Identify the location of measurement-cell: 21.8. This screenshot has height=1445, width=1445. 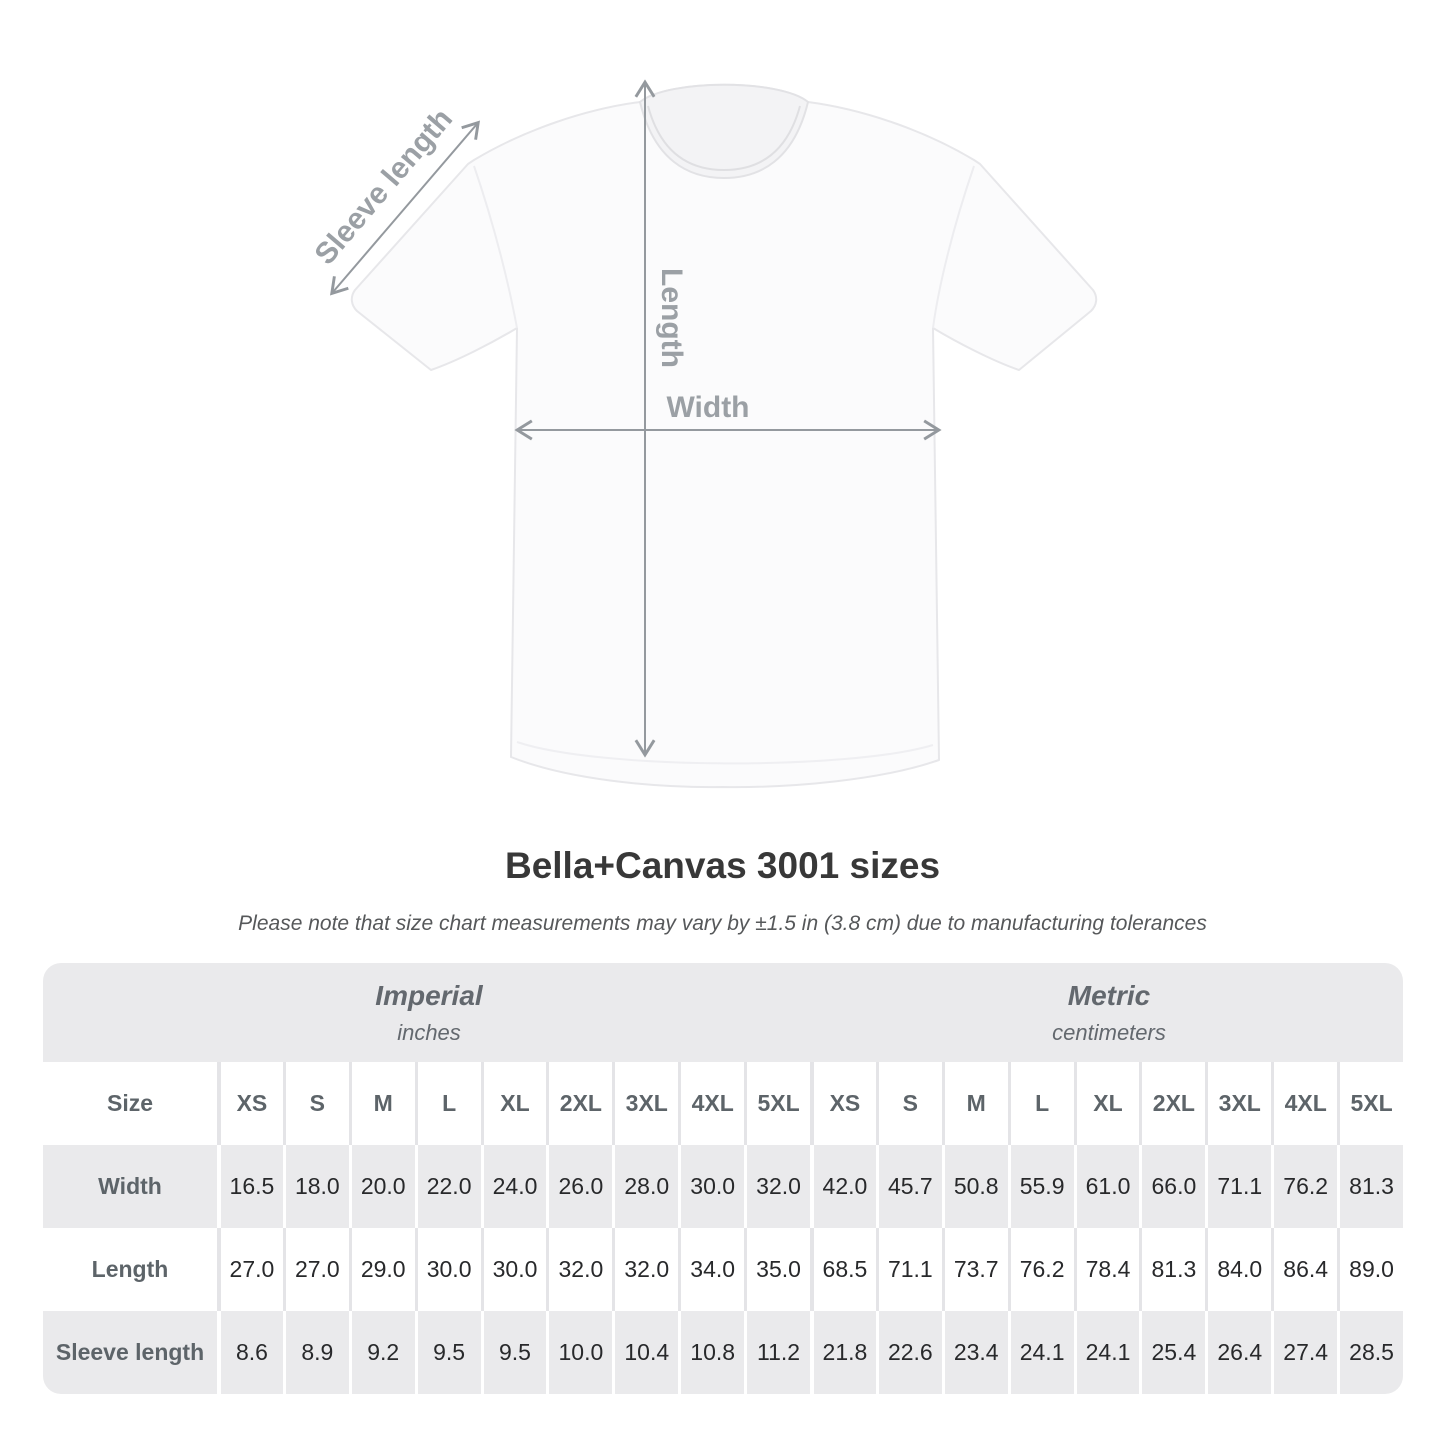
(842, 1352).